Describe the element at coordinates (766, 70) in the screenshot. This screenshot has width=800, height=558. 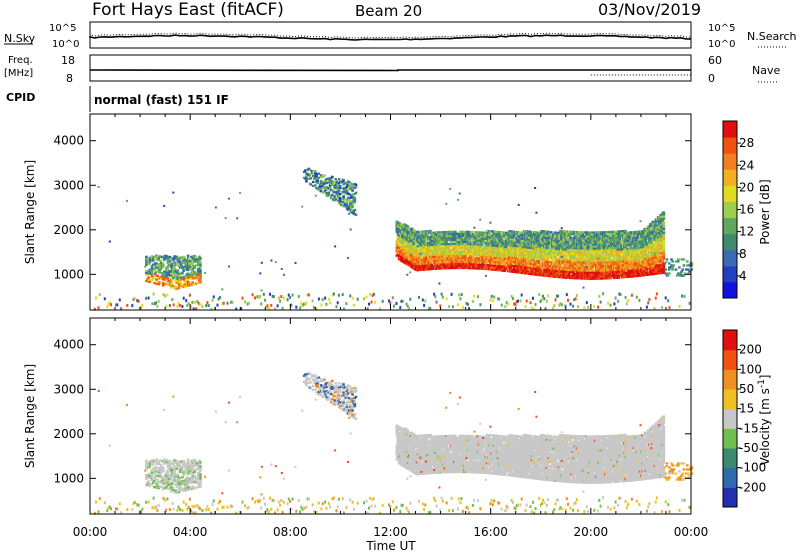
I see `nave-label: Nave` at that location.